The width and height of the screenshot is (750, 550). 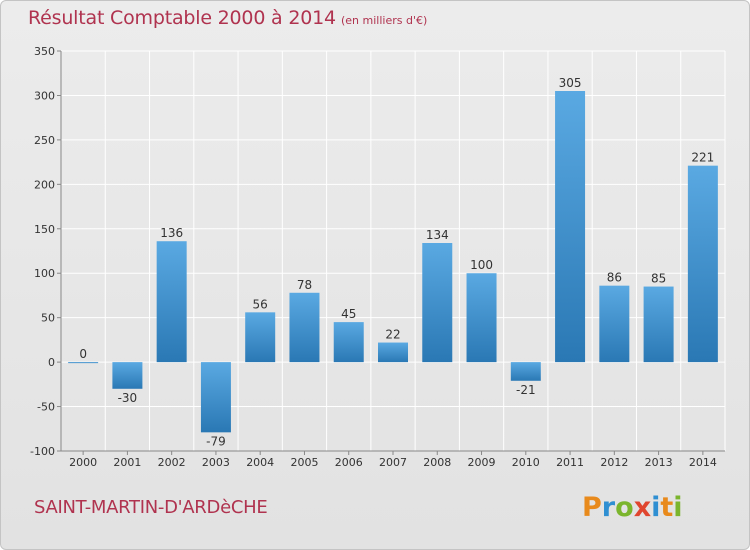 I want to click on bar-2008, so click(x=437, y=303).